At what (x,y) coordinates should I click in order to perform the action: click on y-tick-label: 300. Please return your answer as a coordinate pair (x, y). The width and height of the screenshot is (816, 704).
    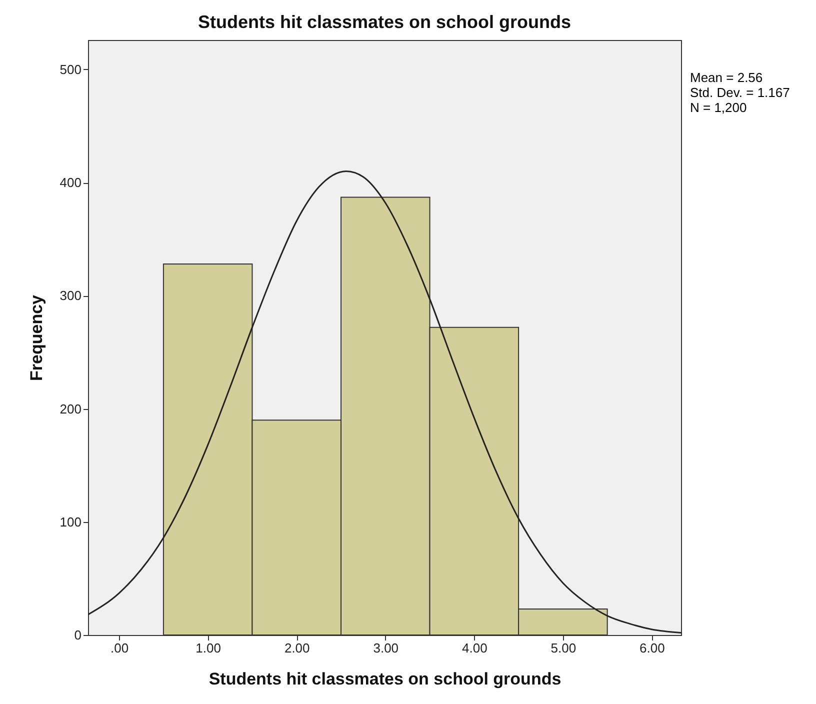
    Looking at the image, I should click on (71, 296).